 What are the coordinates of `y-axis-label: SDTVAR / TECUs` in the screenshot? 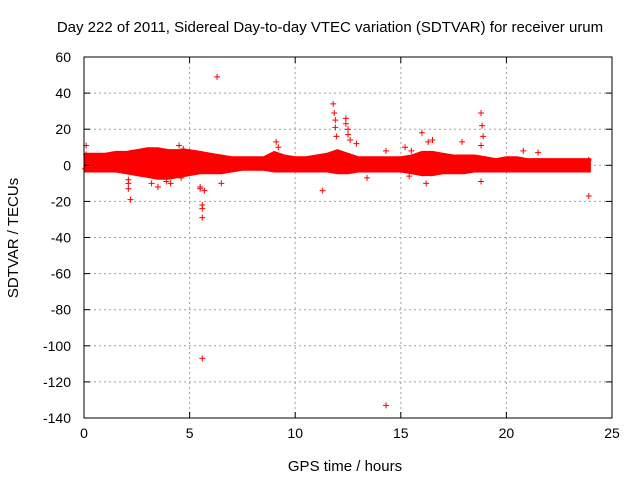 It's located at (13, 238).